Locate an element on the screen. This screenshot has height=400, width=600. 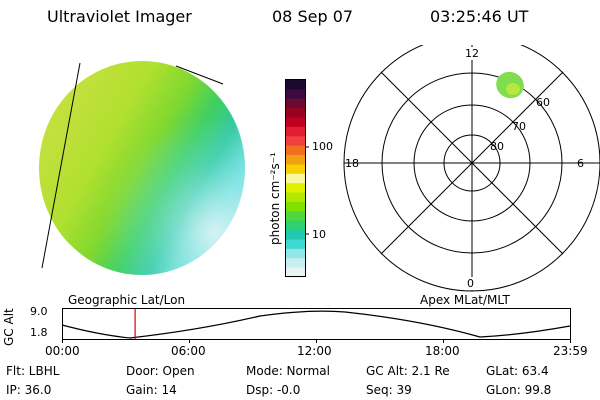
instrument-title: Ultraviolet Imager is located at coordinates (119, 16).